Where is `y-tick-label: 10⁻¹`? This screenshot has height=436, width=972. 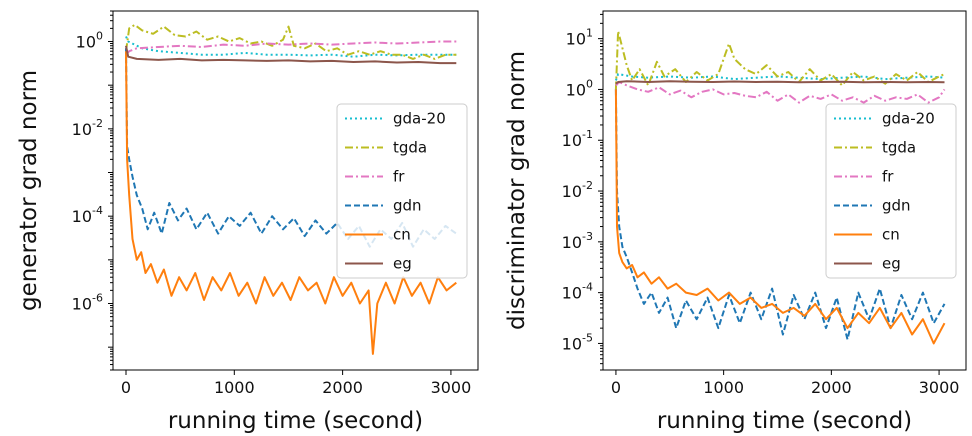 y-tick-label: 10⁻¹ is located at coordinates (577, 139).